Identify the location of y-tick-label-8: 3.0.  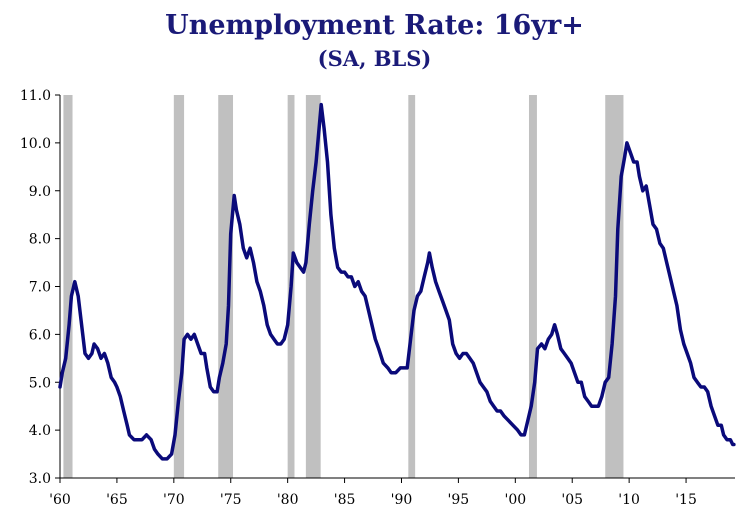
(40, 479).